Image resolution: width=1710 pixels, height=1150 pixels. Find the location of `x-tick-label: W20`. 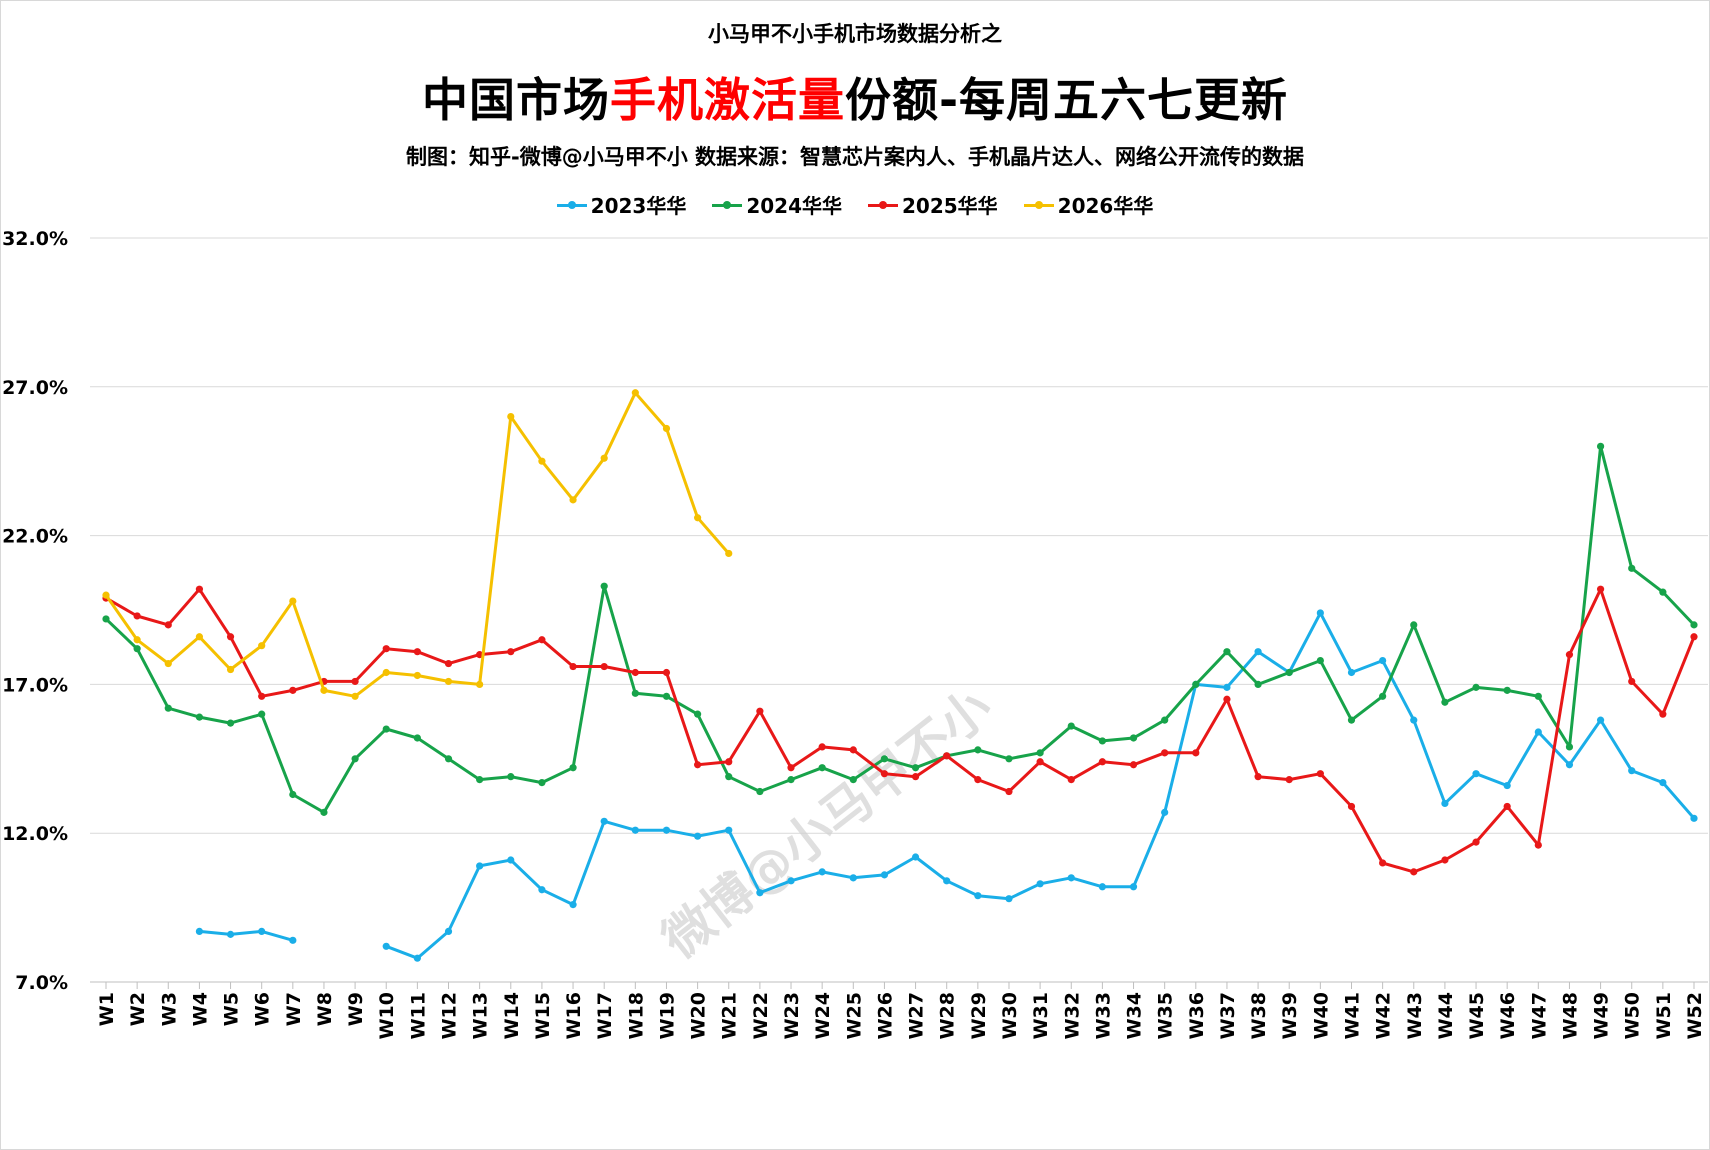

x-tick-label: W20 is located at coordinates (699, 1015).